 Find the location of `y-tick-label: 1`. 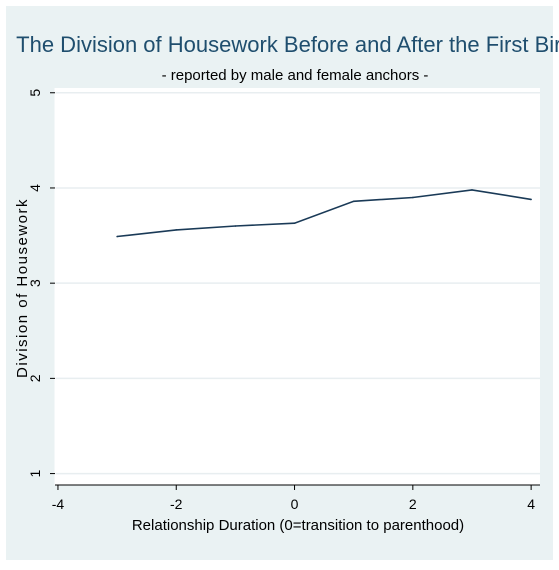

y-tick-label: 1 is located at coordinates (35, 473).